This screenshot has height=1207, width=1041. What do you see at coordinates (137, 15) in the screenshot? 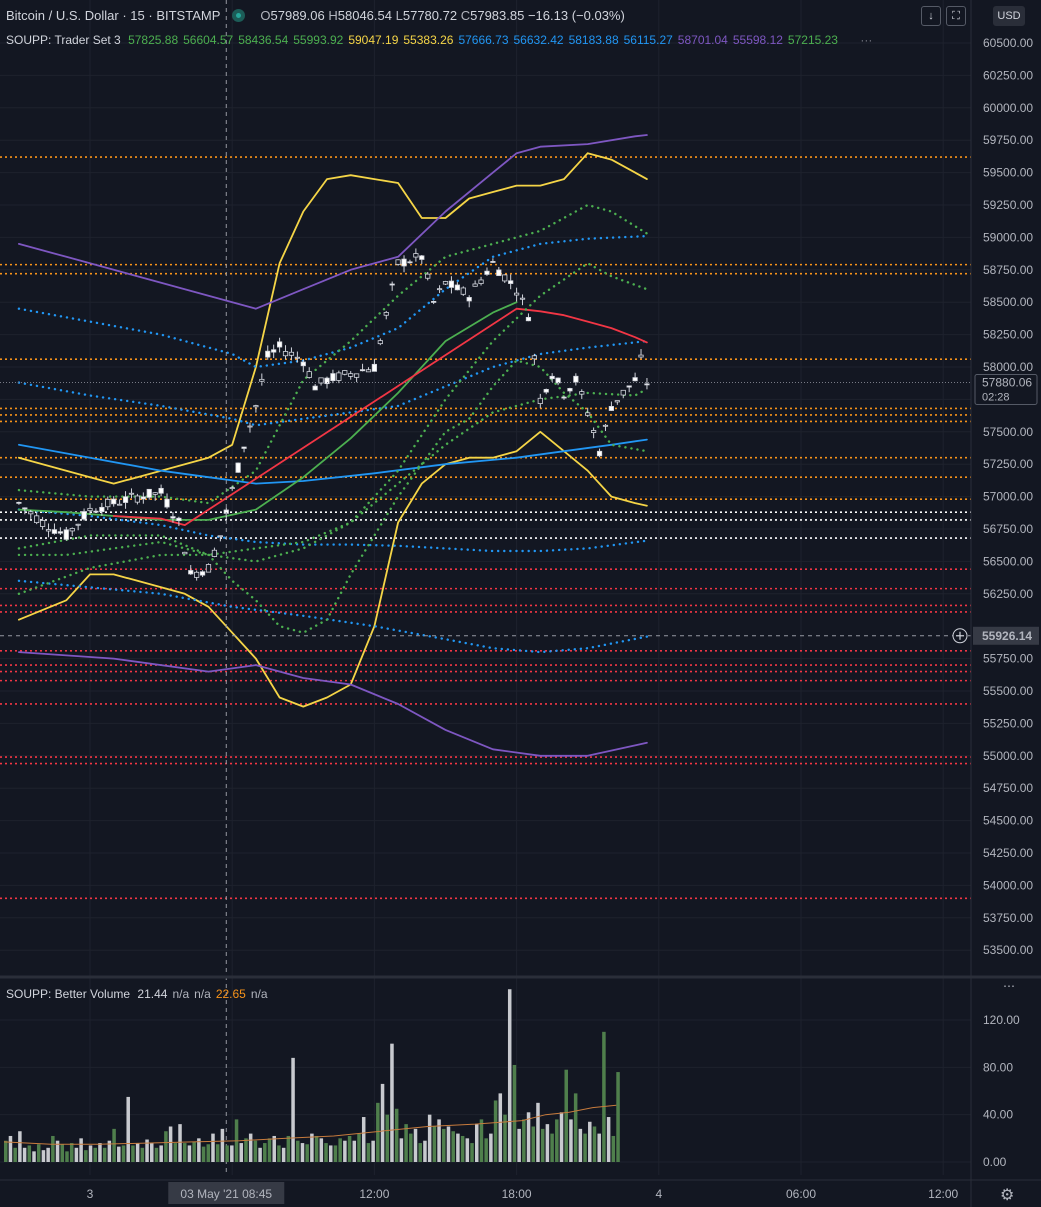
I see `interval-label: 15` at bounding box center [137, 15].